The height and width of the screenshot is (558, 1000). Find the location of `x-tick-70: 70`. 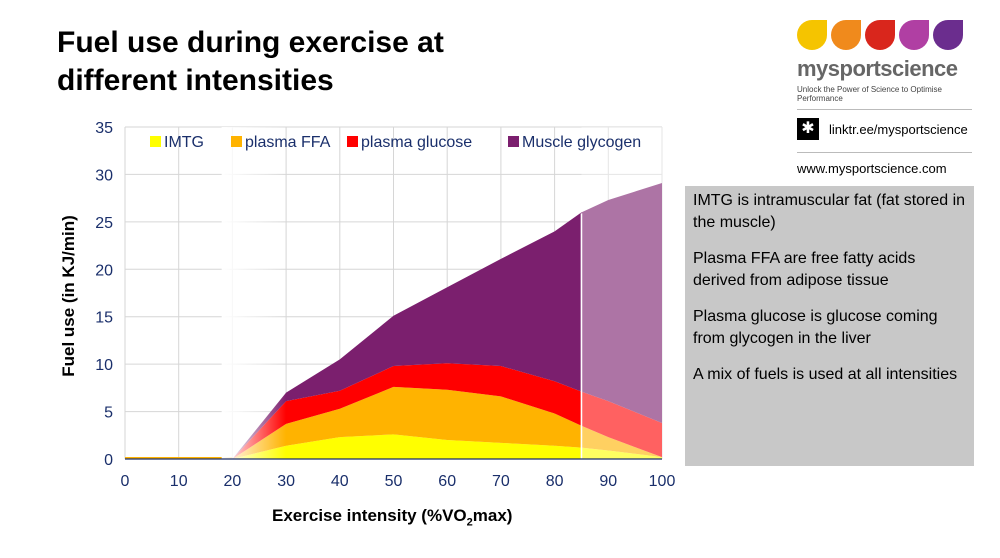

x-tick-70: 70 is located at coordinates (501, 481).